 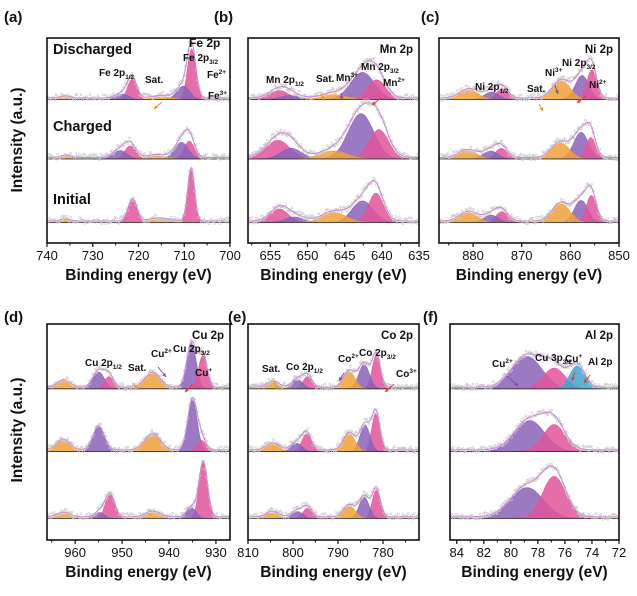 What do you see at coordinates (599, 50) in the screenshot?
I see `panel-title: Ni 2p` at bounding box center [599, 50].